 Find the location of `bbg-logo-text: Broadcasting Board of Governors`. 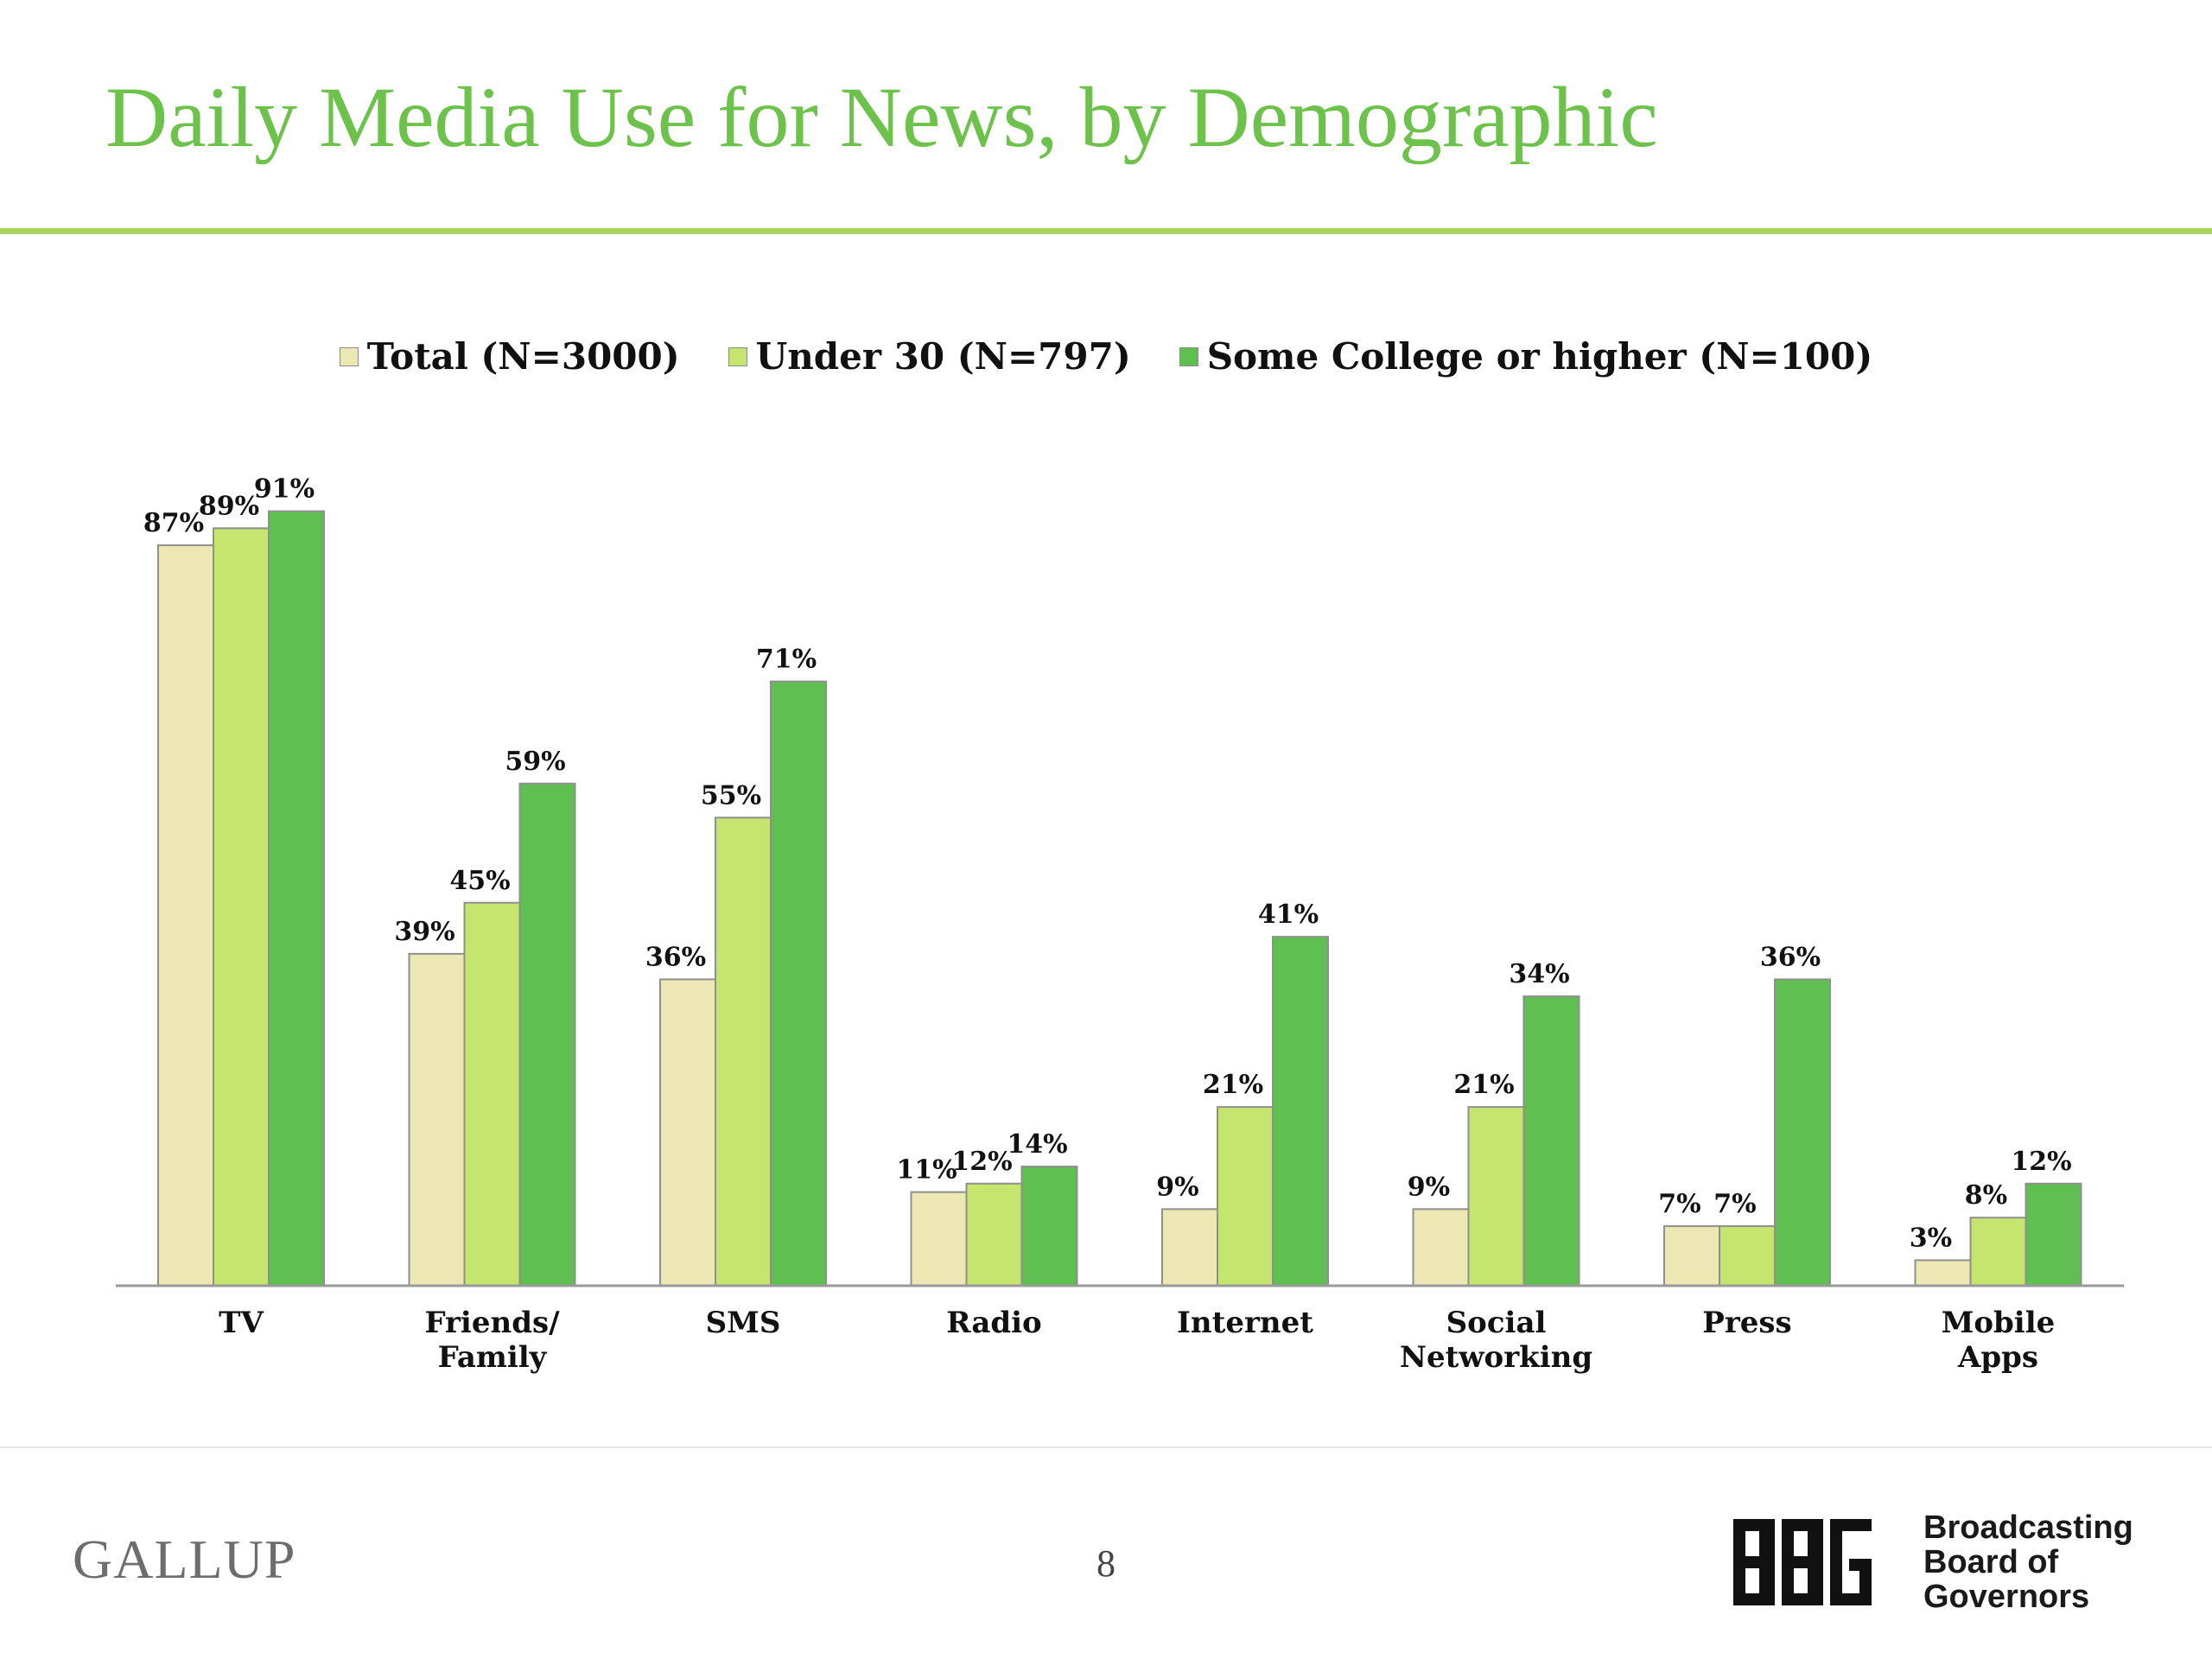

bbg-logo-text: Broadcasting Board of Governors is located at coordinates (2028, 1562).